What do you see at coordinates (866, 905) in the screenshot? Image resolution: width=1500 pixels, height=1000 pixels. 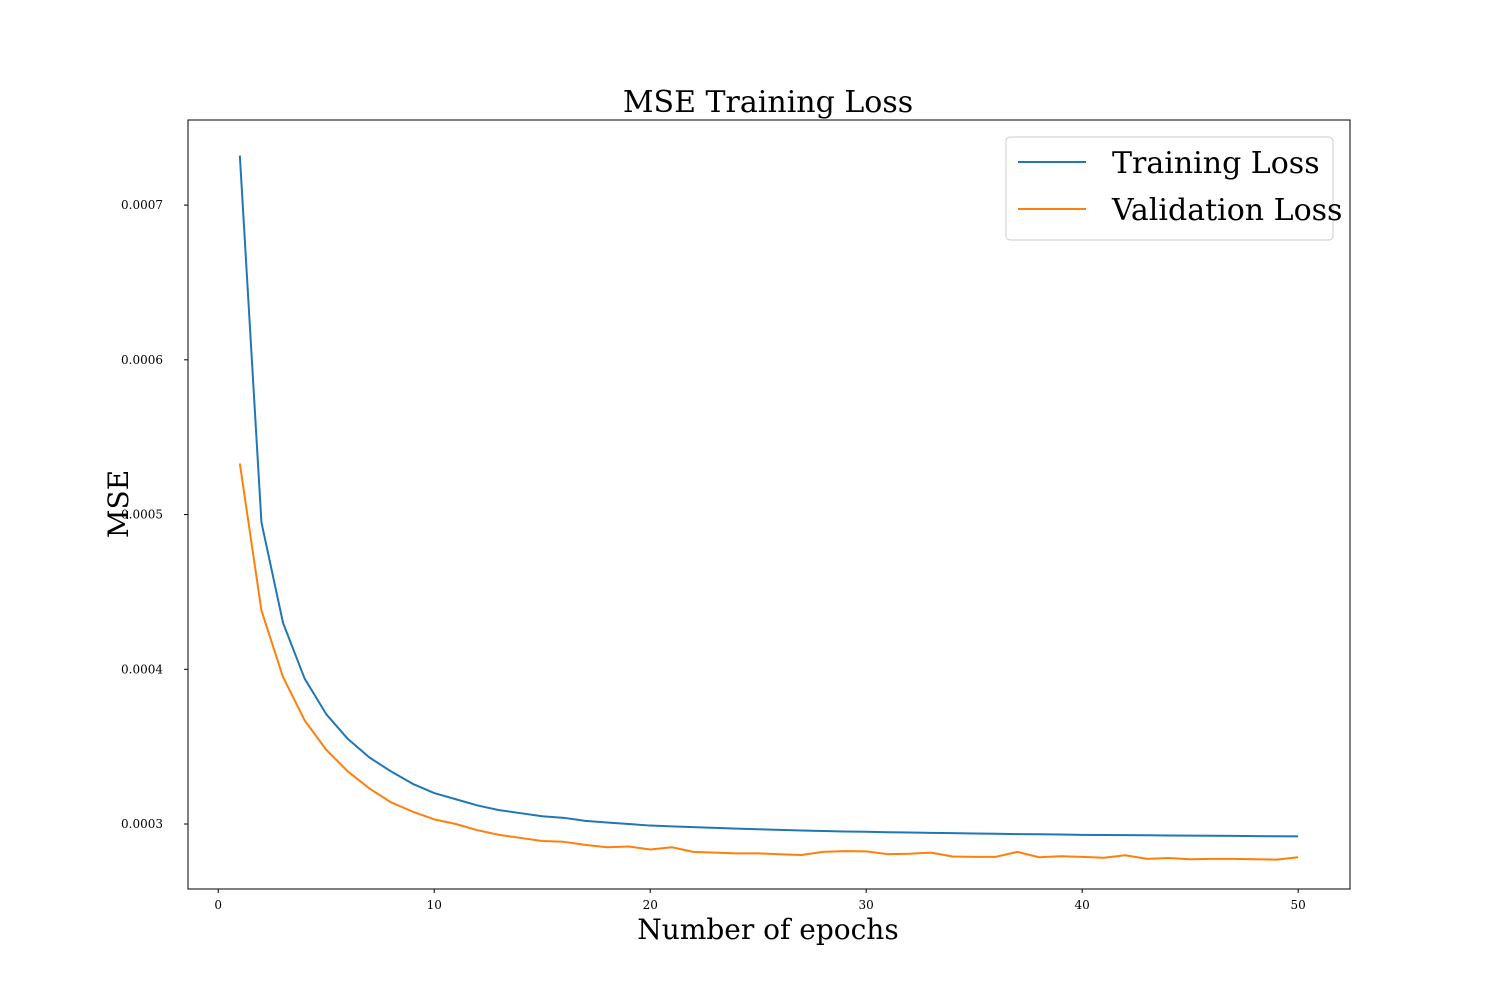 I see `x-tick-label: 30` at bounding box center [866, 905].